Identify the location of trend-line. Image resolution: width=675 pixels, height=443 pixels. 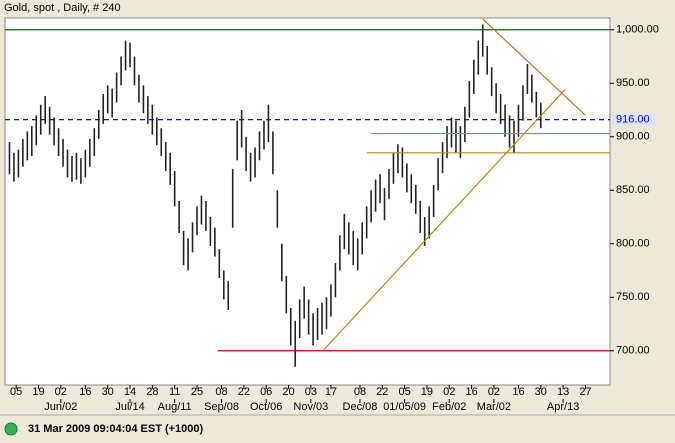
(534, 67).